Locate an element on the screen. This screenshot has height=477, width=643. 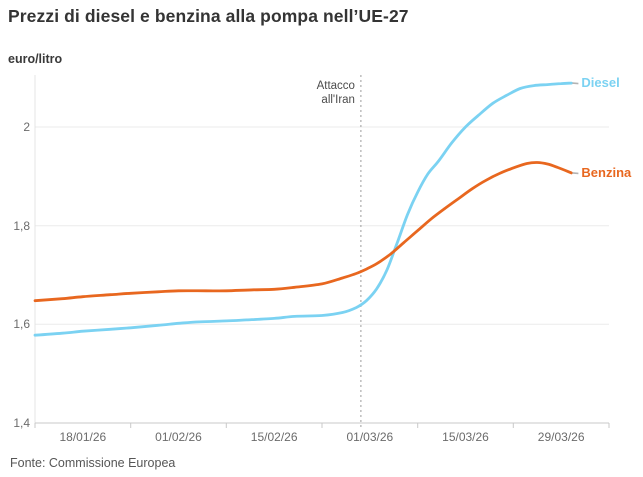
series-label-benzina: Benzina is located at coordinates (606, 172).